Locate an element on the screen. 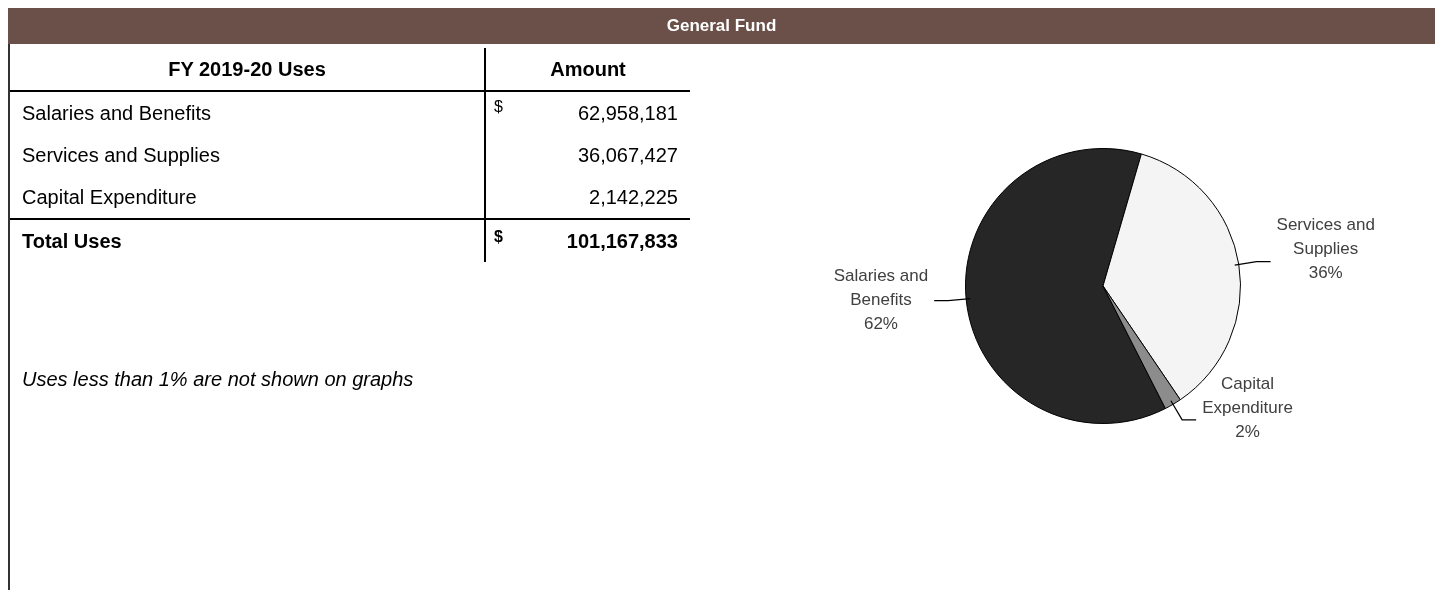  text: Uses less than 1% are not shown on graphs is located at coordinates (218, 379).